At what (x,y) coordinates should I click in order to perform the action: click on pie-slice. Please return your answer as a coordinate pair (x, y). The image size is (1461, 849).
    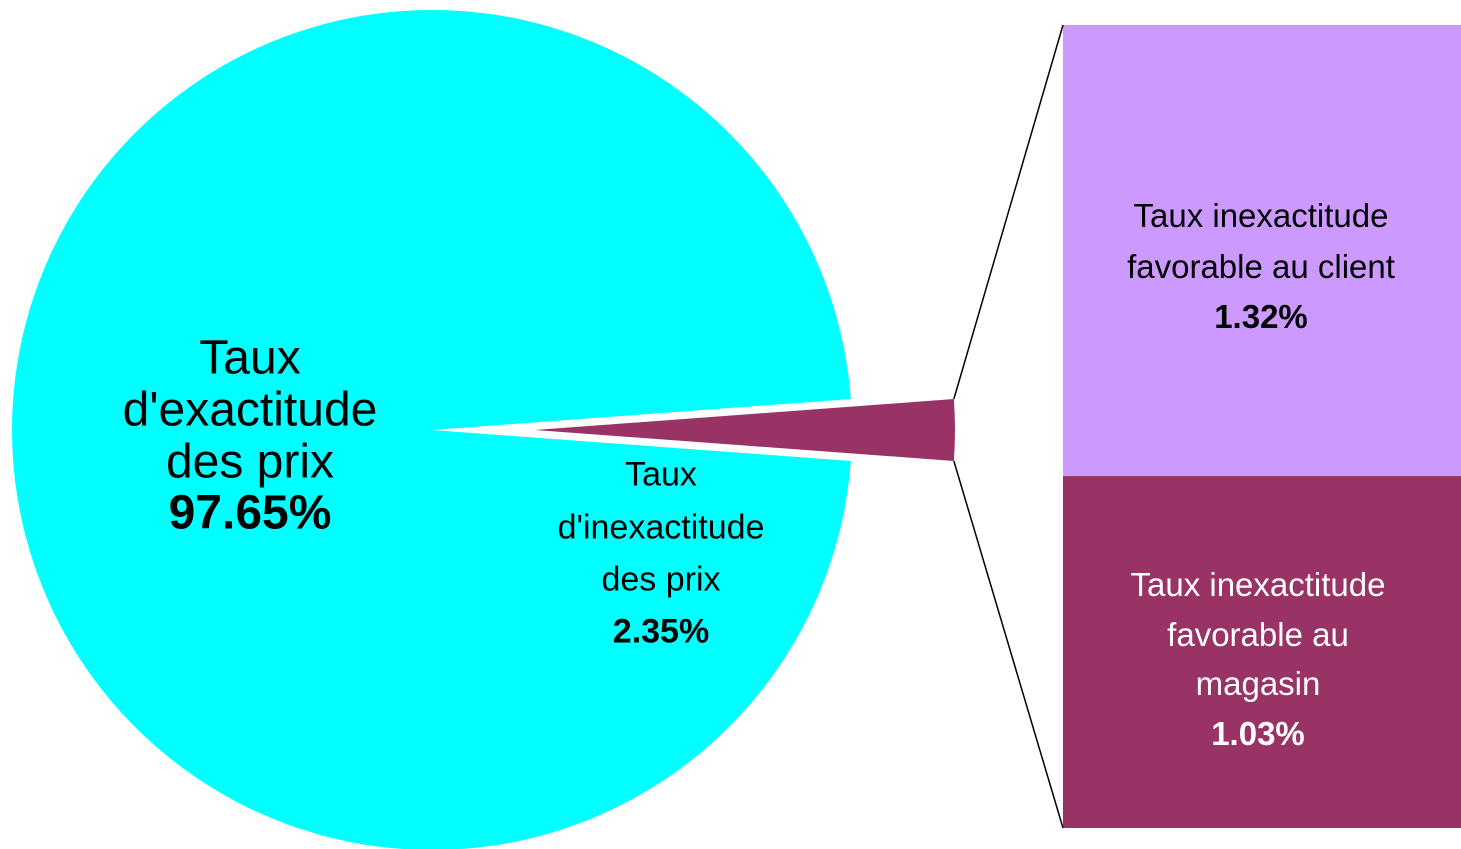
    Looking at the image, I should click on (745, 430).